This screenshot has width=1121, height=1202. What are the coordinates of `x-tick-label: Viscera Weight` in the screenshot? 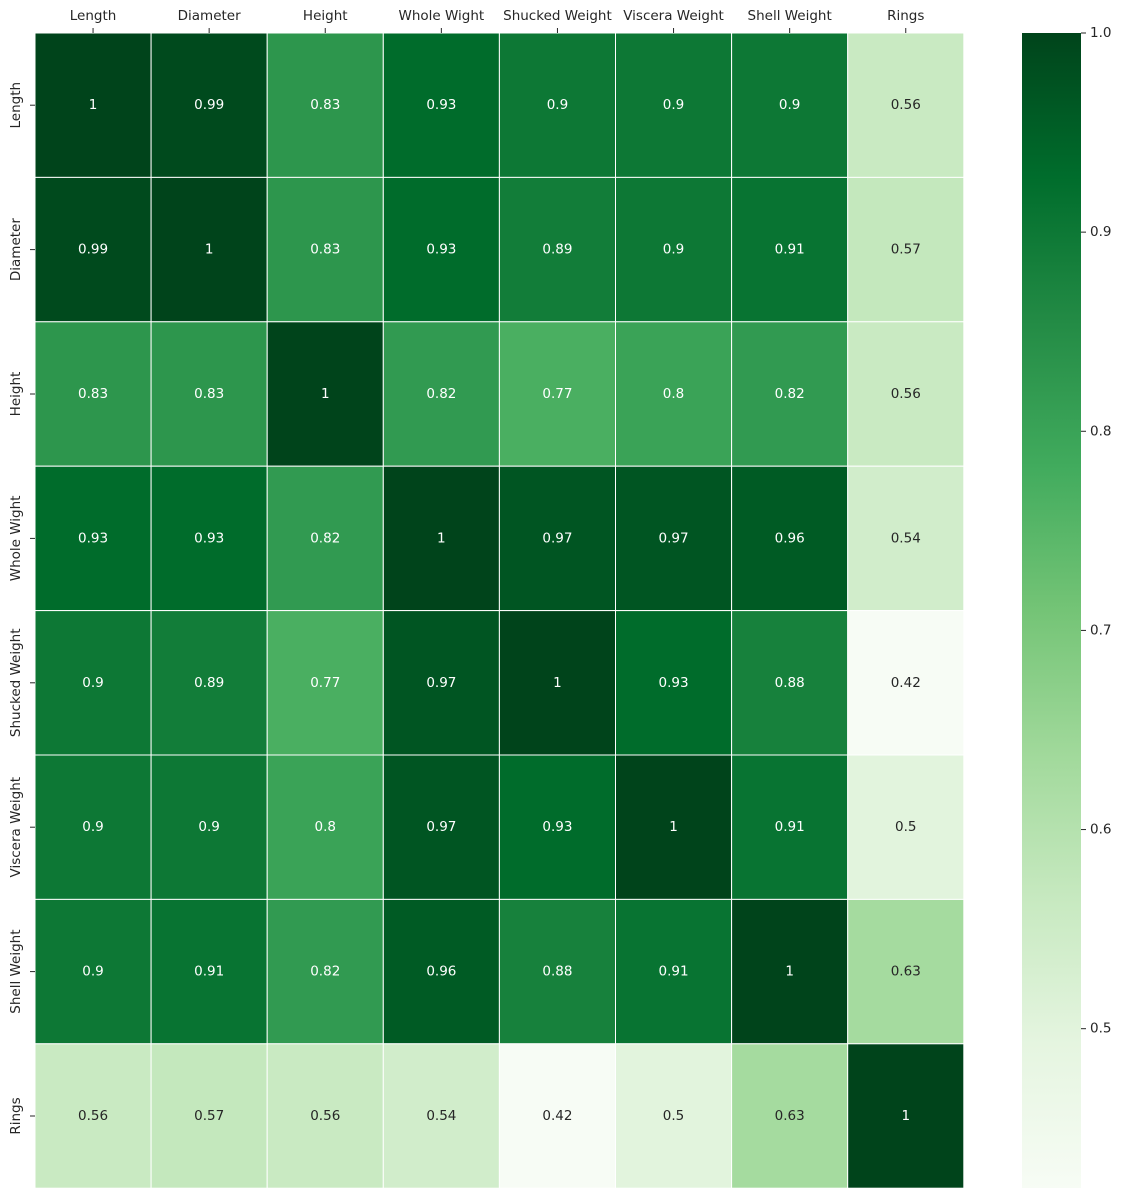 It's located at (673, 16).